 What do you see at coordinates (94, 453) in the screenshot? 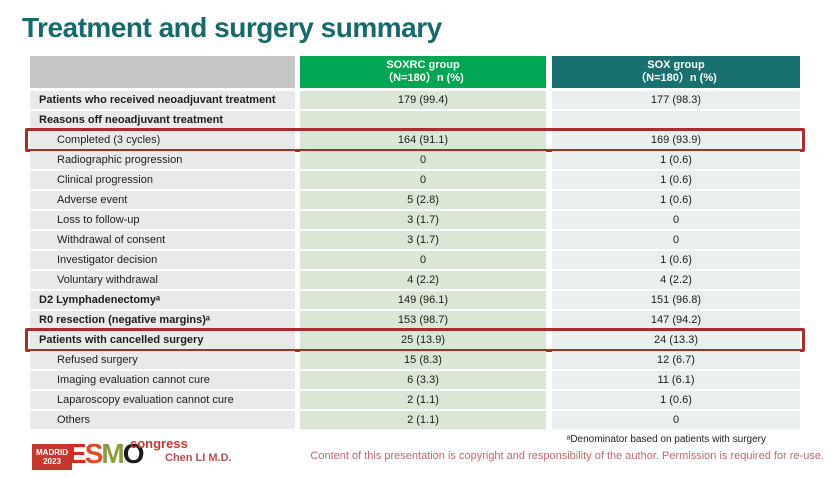
I see `esmo-letter-s: S` at bounding box center [94, 453].